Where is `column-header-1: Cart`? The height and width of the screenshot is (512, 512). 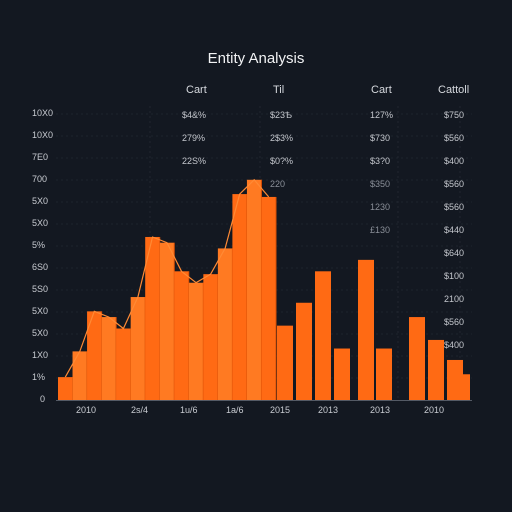
column-header-1: Cart is located at coordinates (196, 90).